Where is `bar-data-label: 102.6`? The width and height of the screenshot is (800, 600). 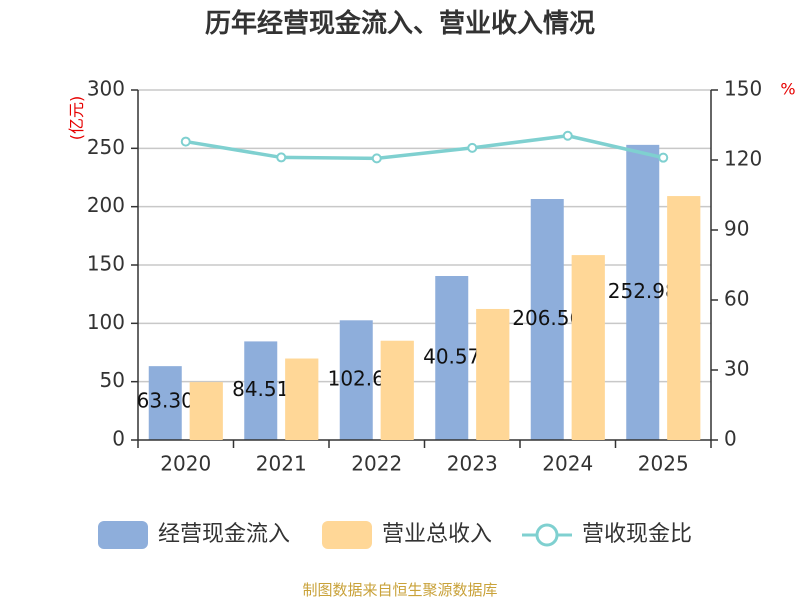
bar-data-label: 102.6 is located at coordinates (356, 379).